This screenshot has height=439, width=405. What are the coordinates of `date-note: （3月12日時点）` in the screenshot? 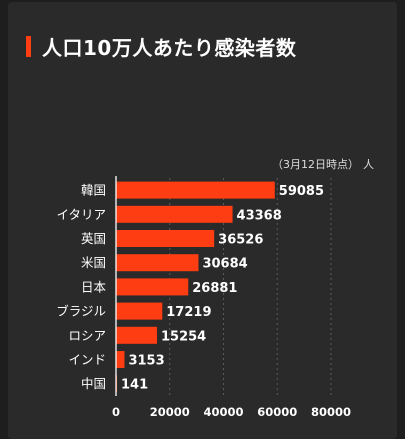 It's located at (315, 164).